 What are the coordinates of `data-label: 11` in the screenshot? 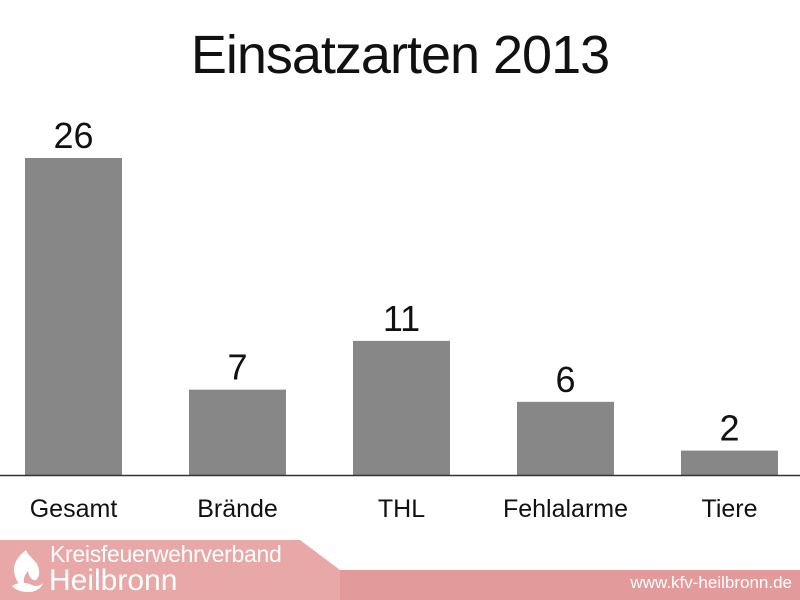 It's located at (401, 318).